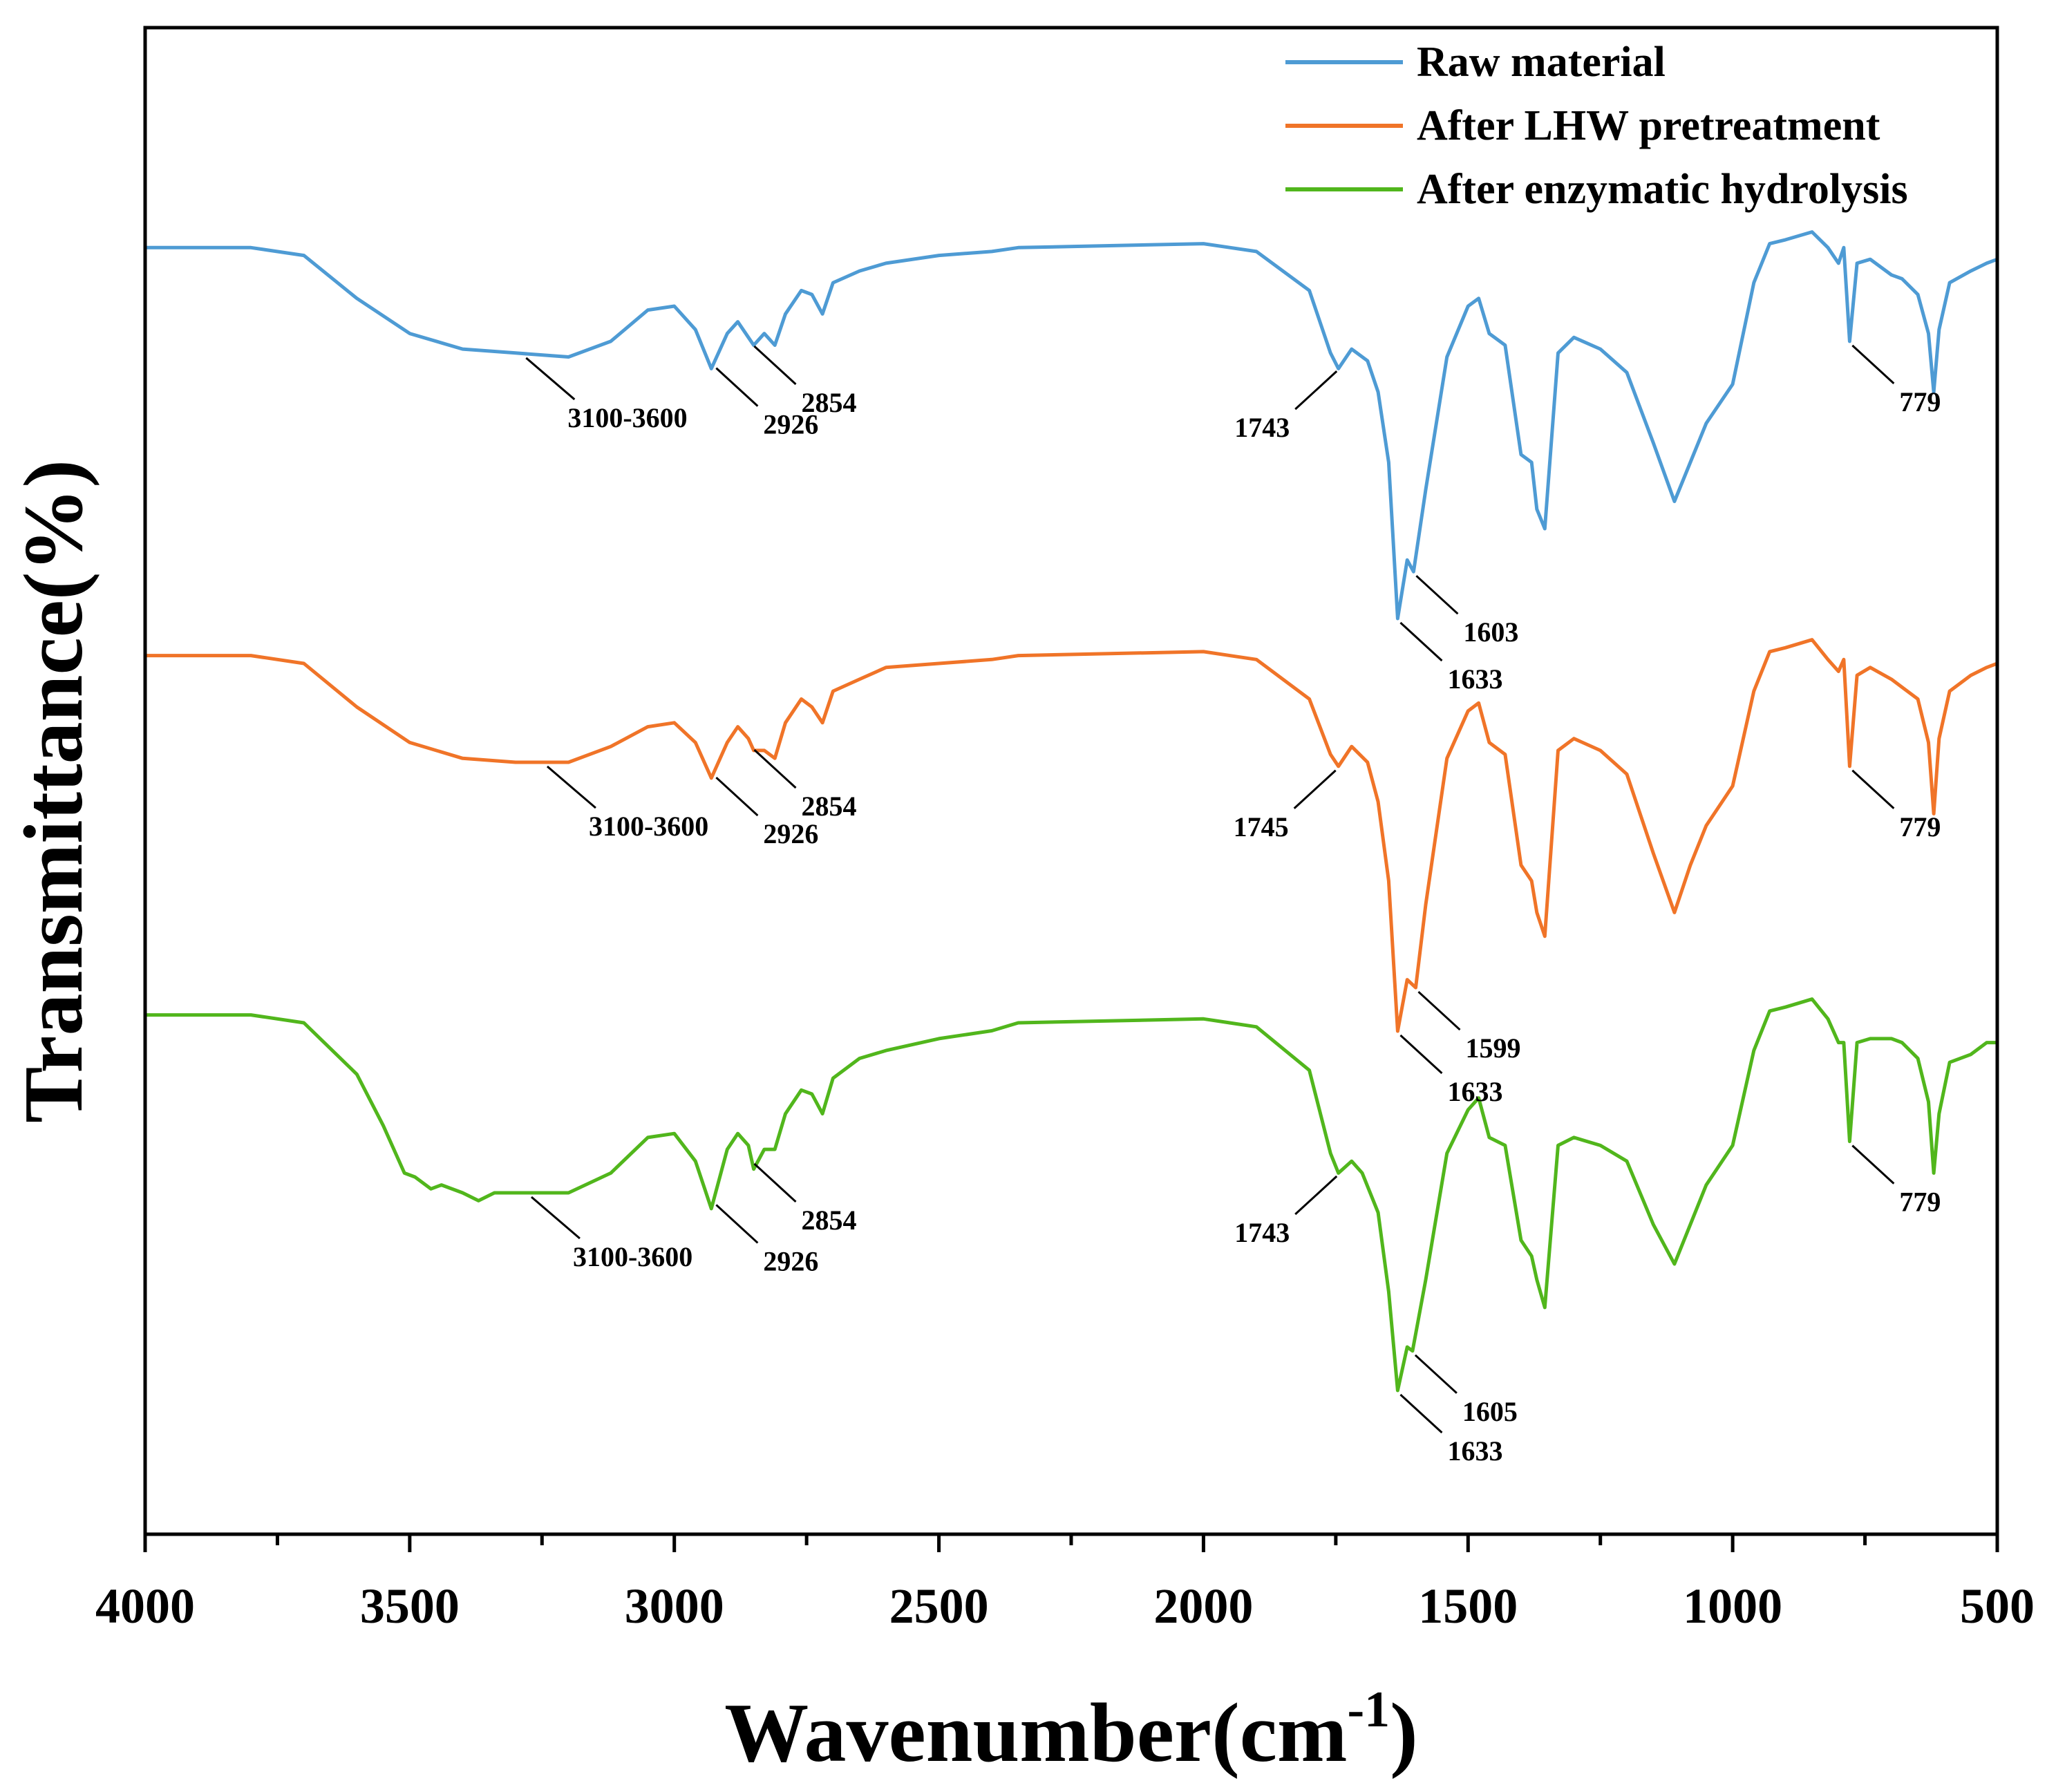 The image size is (2056, 1792). Describe the element at coordinates (674, 1606) in the screenshot. I see `x-tick-label: 3000` at that location.